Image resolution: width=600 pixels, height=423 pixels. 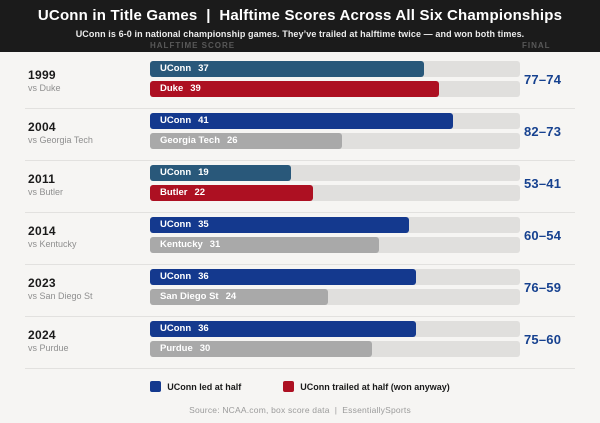 I want to click on opponent-bar: Purdue 30, so click(x=261, y=349).